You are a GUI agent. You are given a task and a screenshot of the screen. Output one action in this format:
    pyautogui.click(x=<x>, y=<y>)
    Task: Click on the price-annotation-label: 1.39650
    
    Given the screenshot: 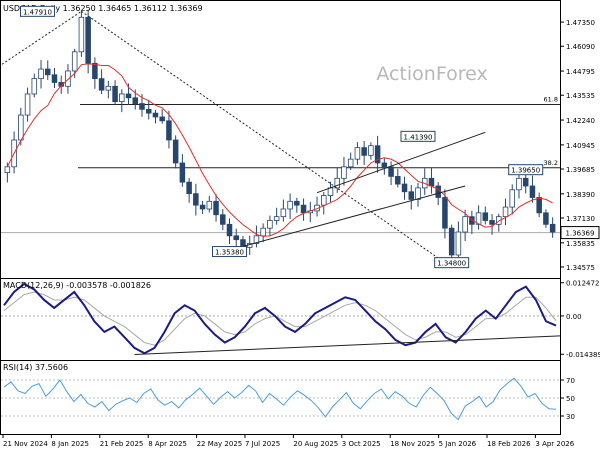 What is the action you would take?
    pyautogui.click(x=525, y=171)
    